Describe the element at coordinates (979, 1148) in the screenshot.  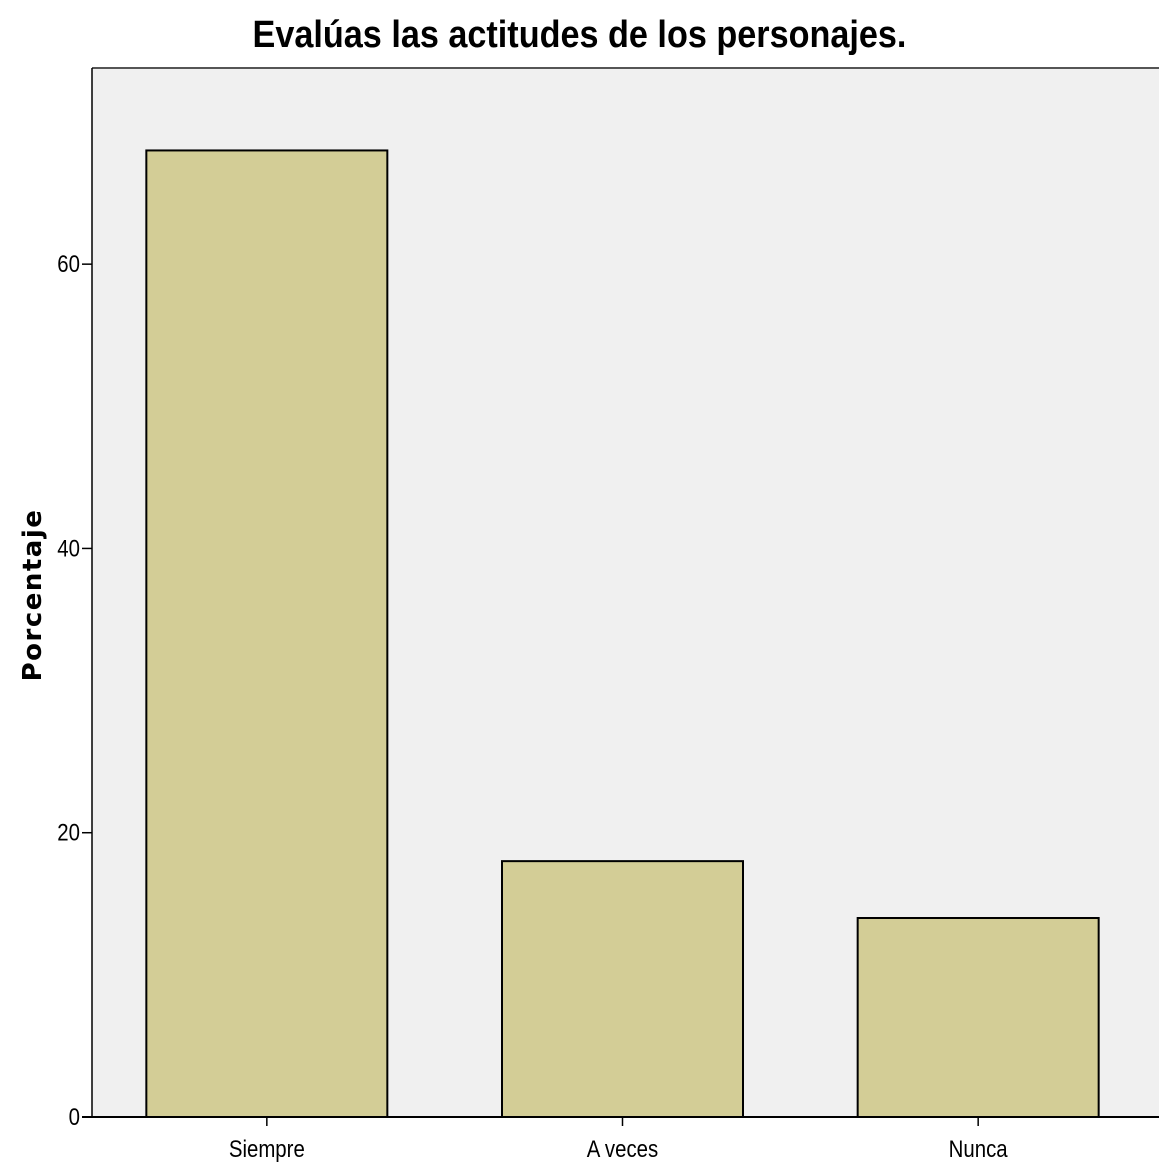
I see `x-tick-label: Nunca` at that location.